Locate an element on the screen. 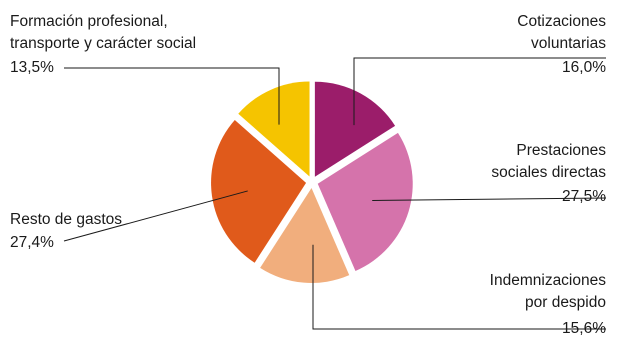  label-prestaciones-sociales-directas: Prestaciones sociales directas 27,5% is located at coordinates (548, 173).